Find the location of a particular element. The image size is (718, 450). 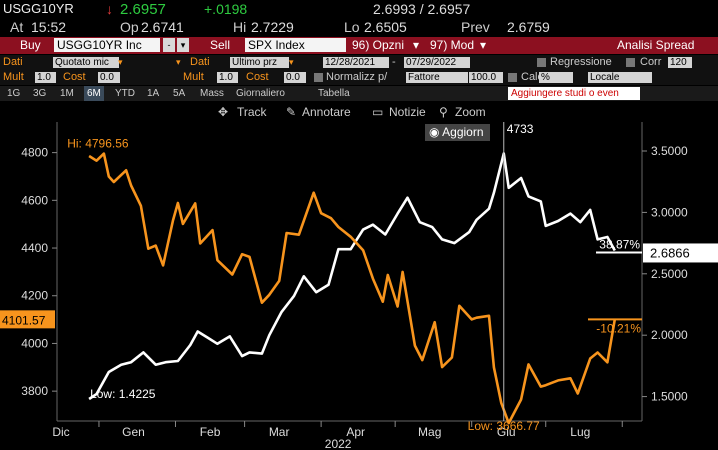

normalize-value-field: 100.0 is located at coordinates (486, 77).